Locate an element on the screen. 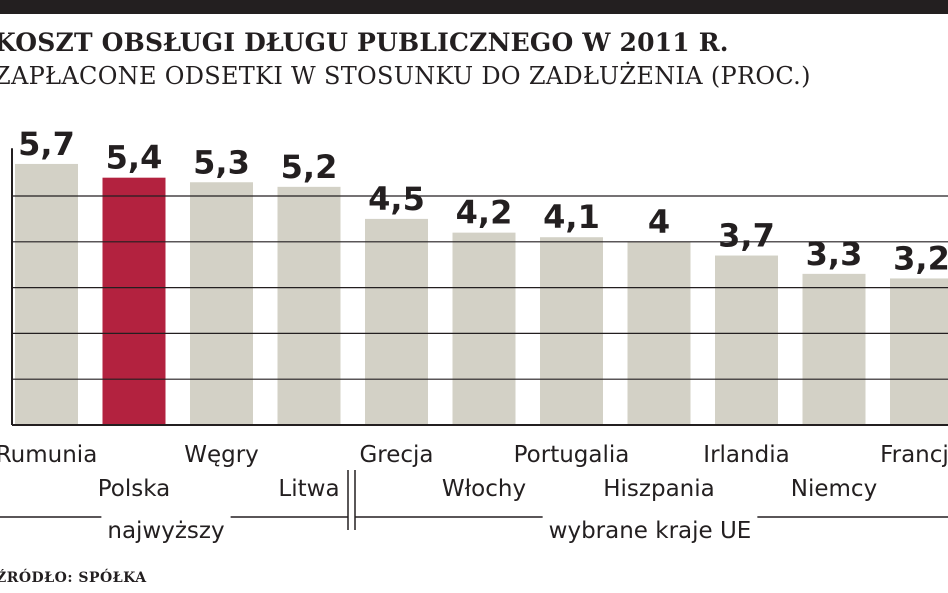 Image resolution: width=948 pixels, height=593 pixels. group-label-0: najwyższy is located at coordinates (165, 531).